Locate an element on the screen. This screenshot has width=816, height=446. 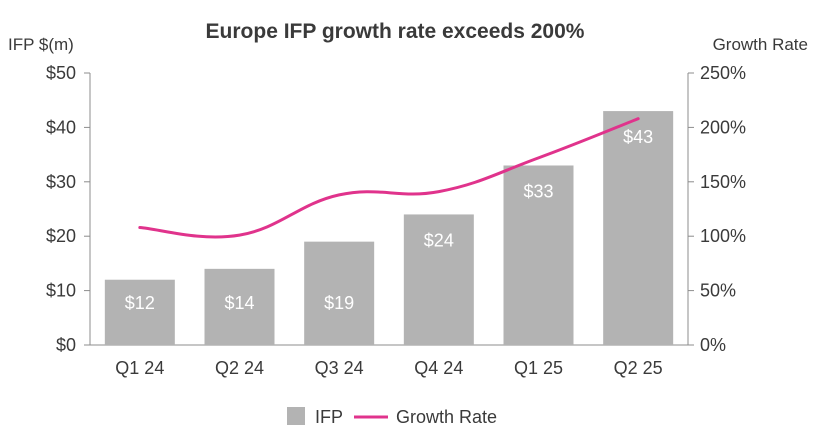
bar-data-label: $43 is located at coordinates (638, 137).